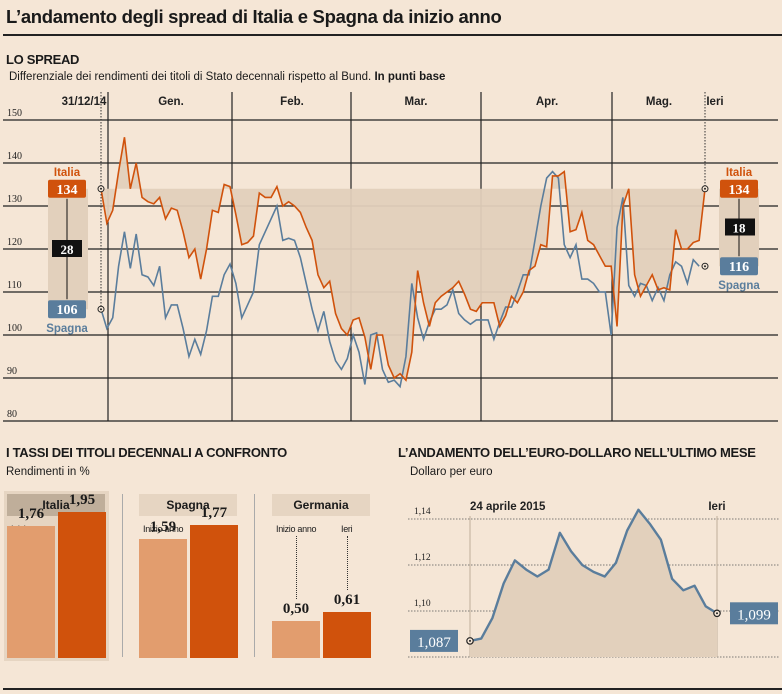 Image resolution: width=782 pixels, height=694 pixels. I want to click on start-italia-label: Italia, so click(67, 173).